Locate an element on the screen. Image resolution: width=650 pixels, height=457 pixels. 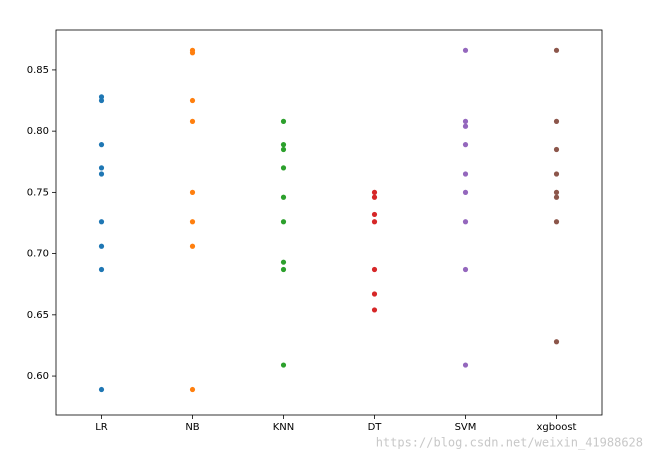
y-tick-label: 0.60 is located at coordinates (38, 376).